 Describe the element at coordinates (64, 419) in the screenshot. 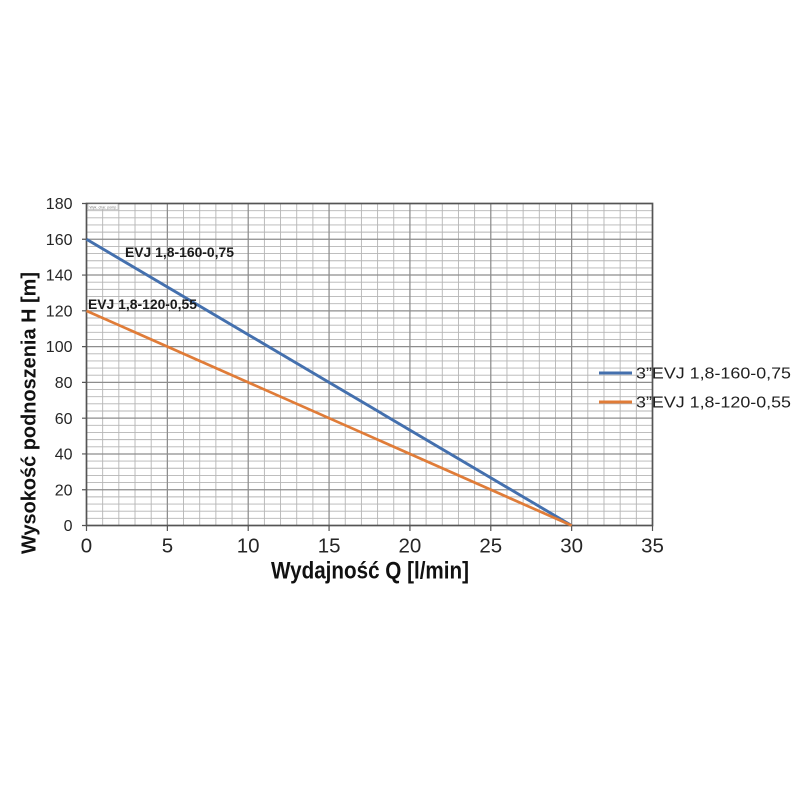

I see `svg-text: 60` at that location.